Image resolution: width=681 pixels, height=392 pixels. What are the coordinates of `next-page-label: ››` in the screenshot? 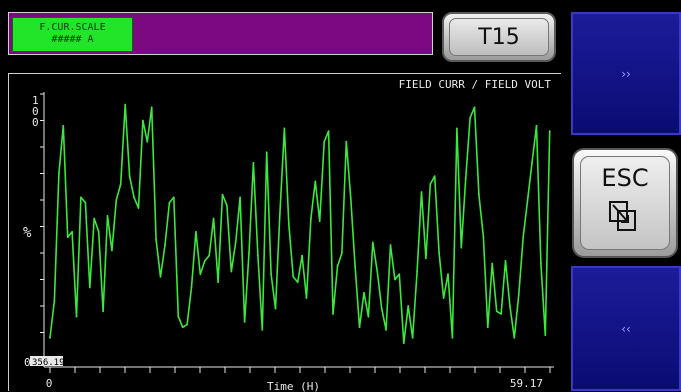 It's located at (626, 73).